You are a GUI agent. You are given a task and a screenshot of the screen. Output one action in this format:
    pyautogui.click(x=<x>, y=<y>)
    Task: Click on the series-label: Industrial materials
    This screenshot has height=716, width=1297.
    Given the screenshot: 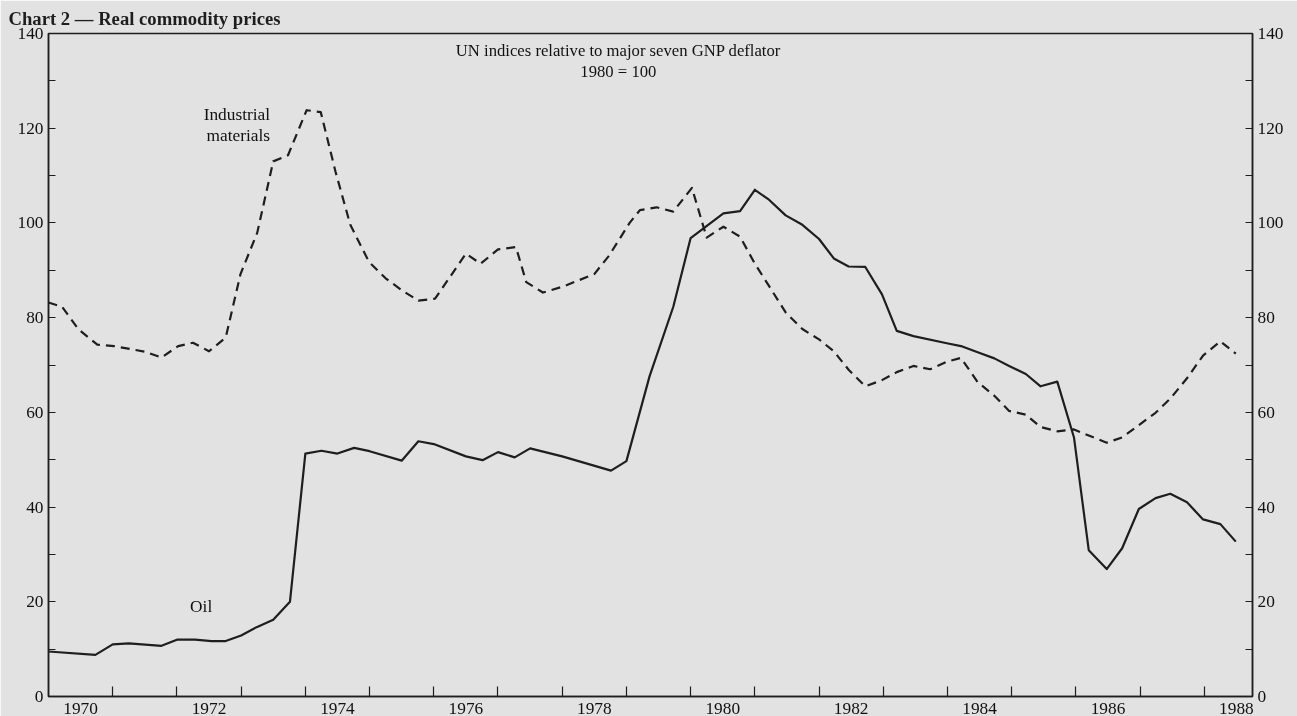 What is the action you would take?
    pyautogui.click(x=237, y=124)
    